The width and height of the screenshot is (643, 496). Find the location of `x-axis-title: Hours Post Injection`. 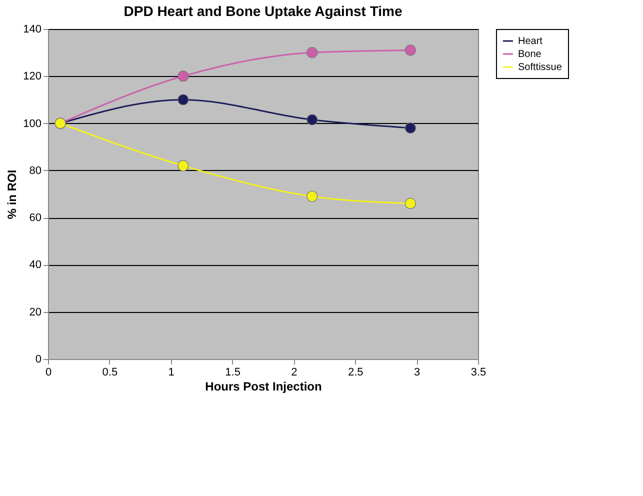

x-axis-title: Hours Post Injection is located at coordinates (263, 387).